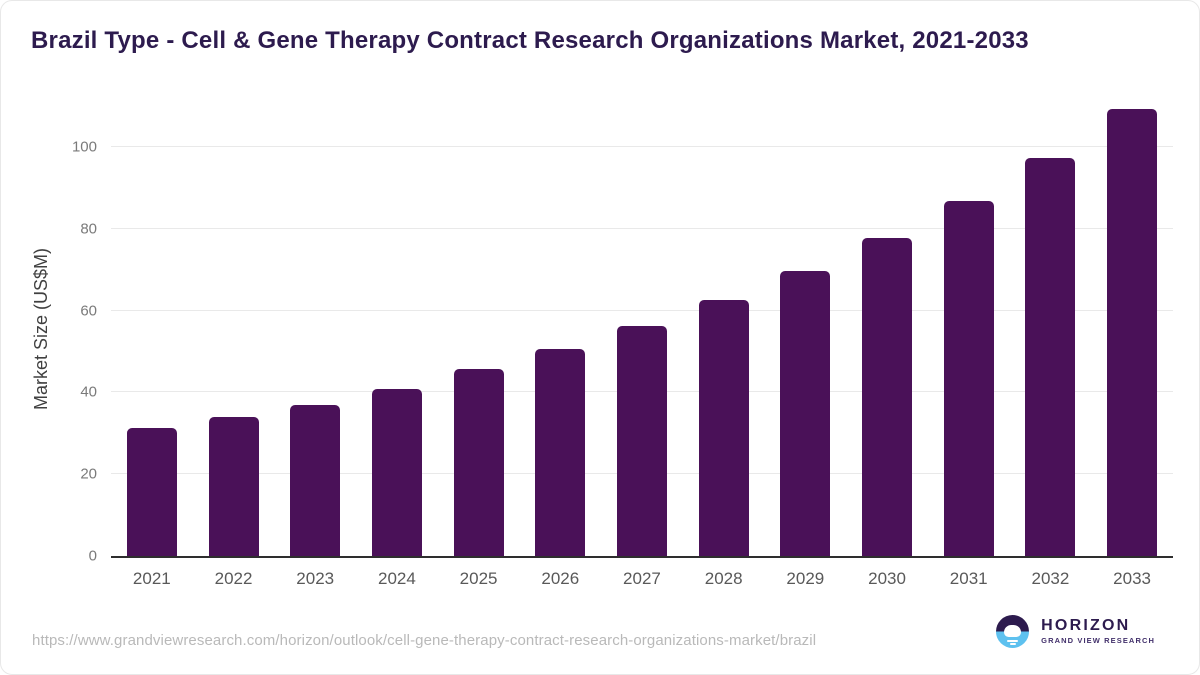  I want to click on x-tick-label: 2022, so click(233, 578).